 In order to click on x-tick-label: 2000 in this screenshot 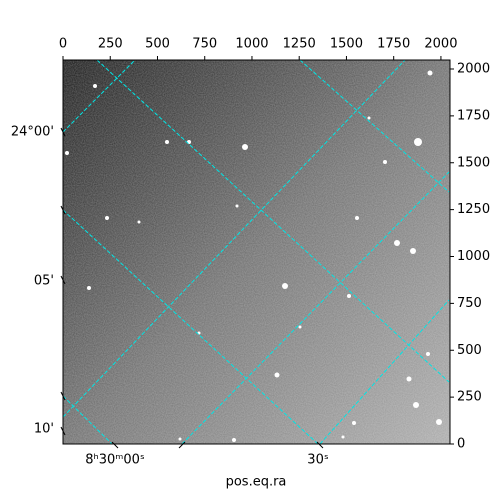, I will do `click(440, 44)`.